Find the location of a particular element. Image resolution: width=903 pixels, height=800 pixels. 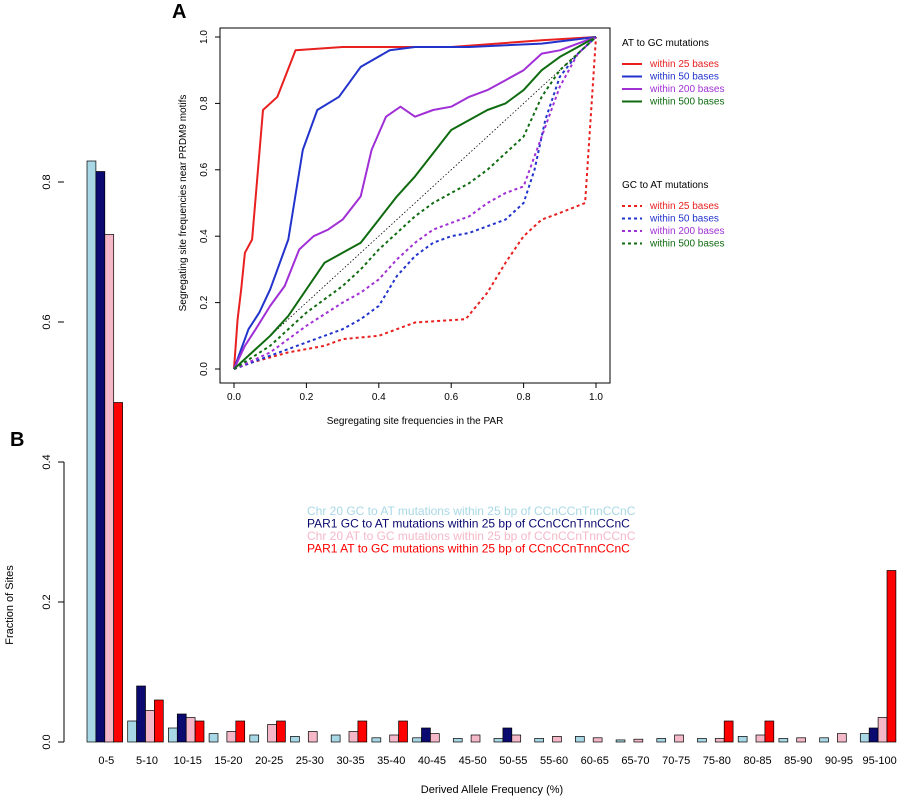

legend-item-label: within 50 bases is located at coordinates (684, 219).